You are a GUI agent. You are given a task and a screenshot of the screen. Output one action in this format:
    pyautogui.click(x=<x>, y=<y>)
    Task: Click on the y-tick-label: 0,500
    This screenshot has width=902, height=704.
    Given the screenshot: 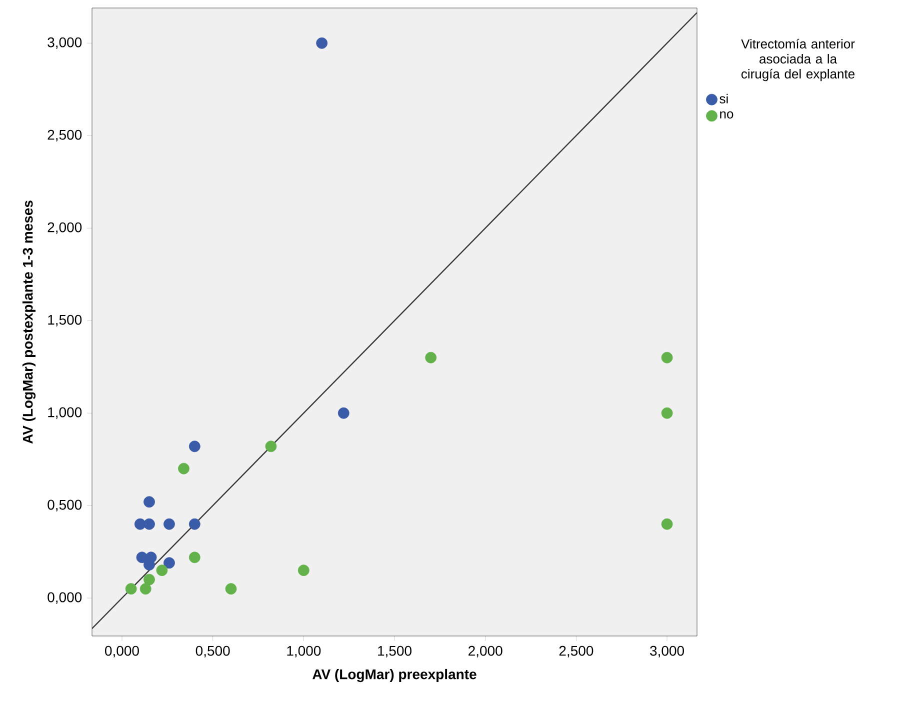 What is the action you would take?
    pyautogui.click(x=65, y=506)
    